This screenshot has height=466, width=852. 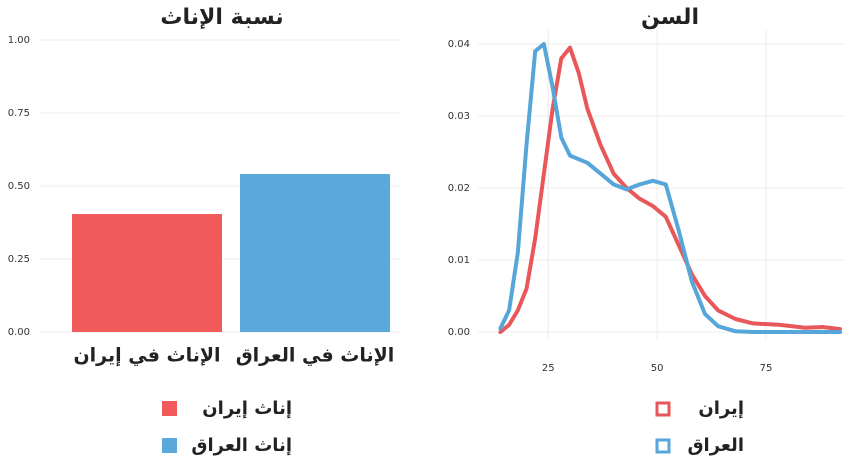 I want to click on legend-label: إيران, so click(x=721, y=408).